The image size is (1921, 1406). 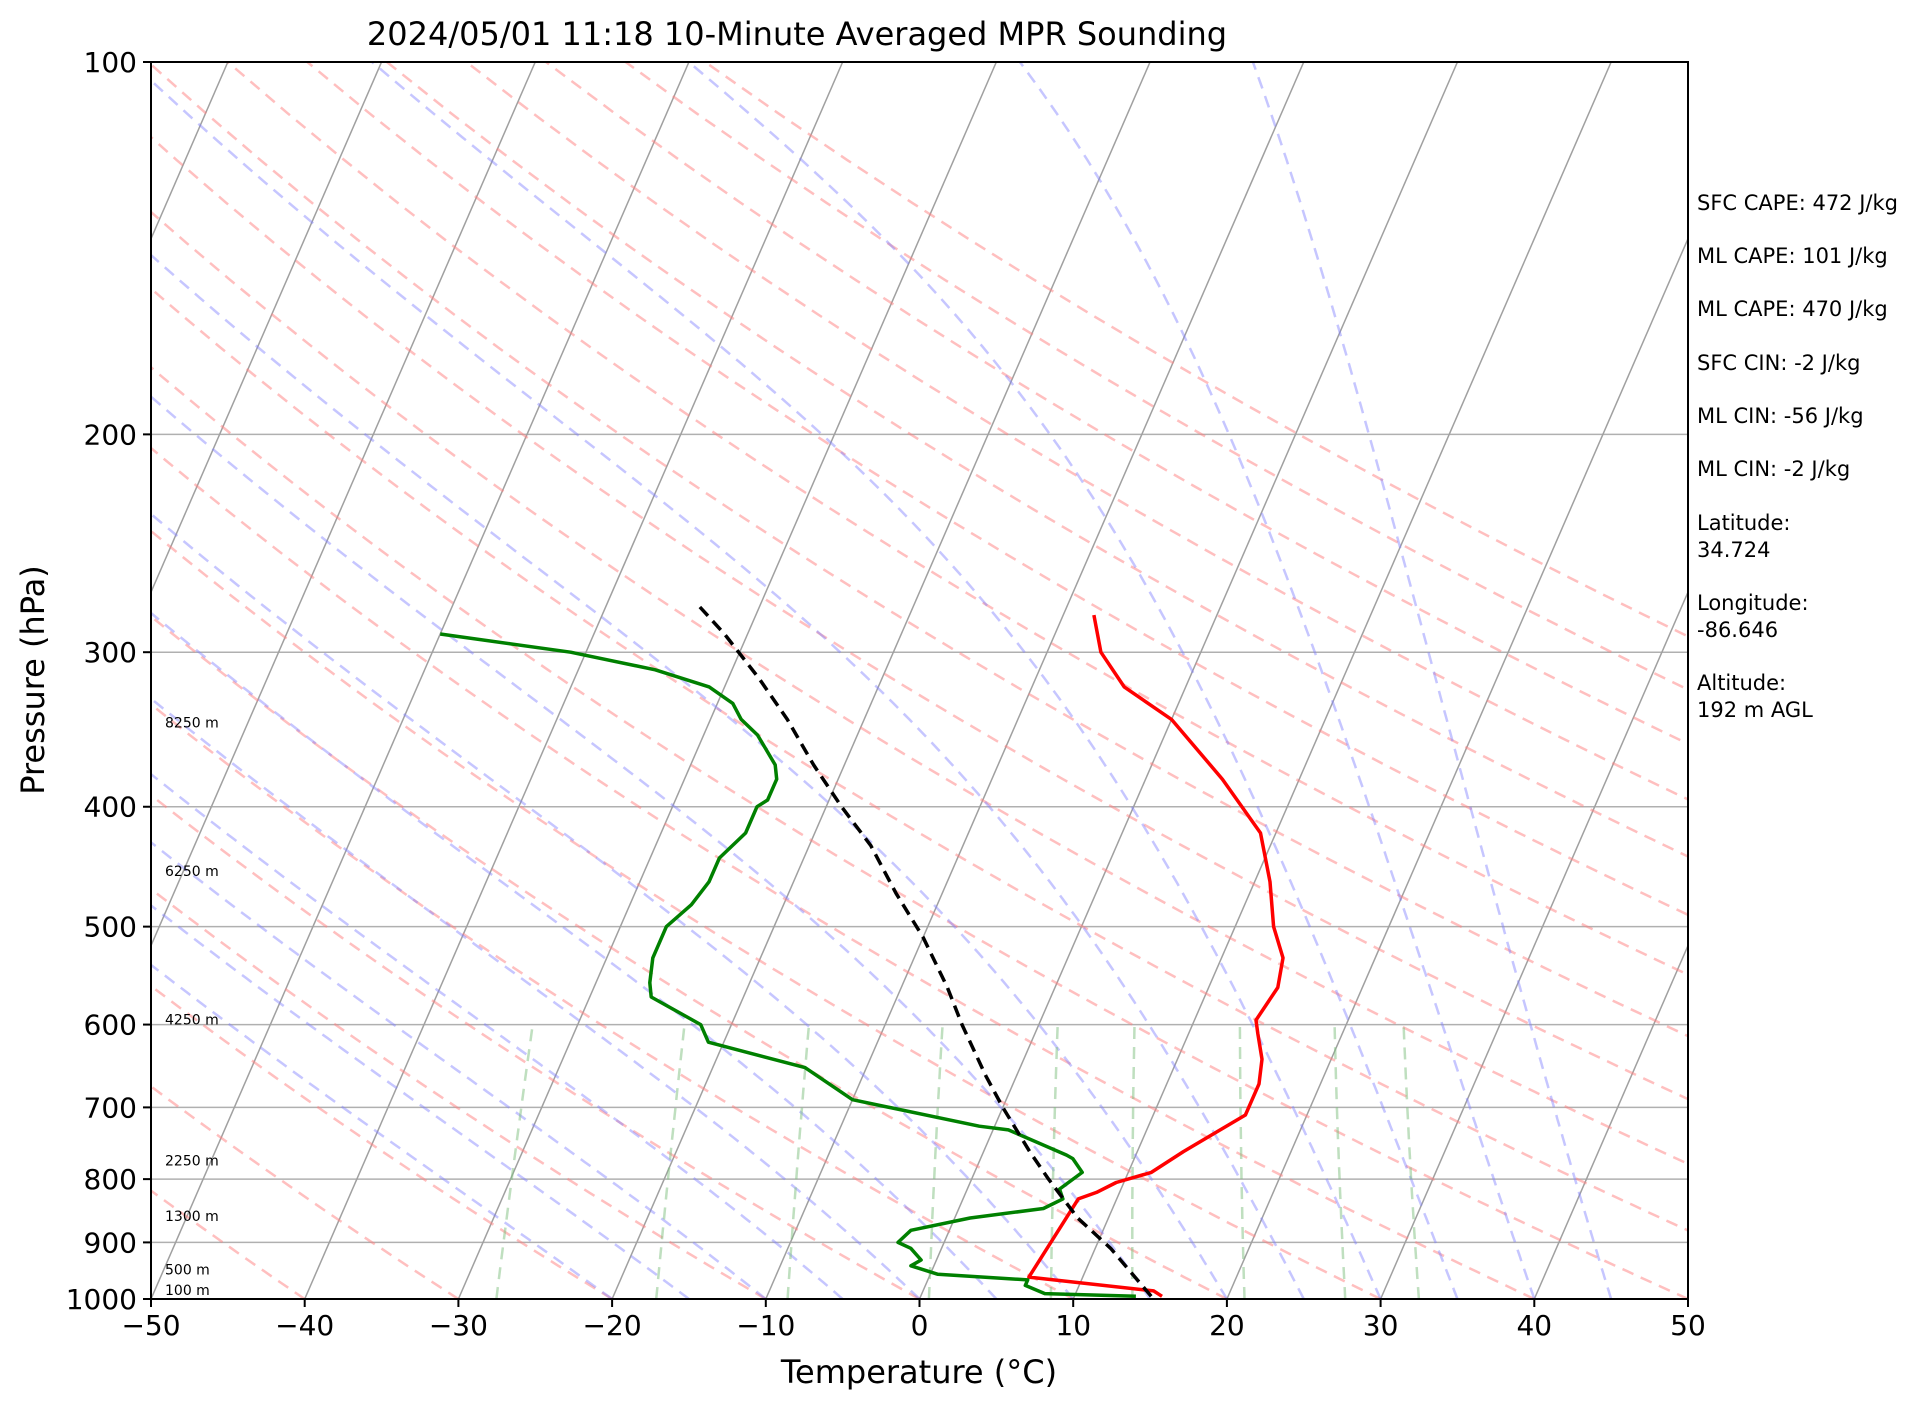 I want to click on sfc-cape-text: SFC CAPE: 472 J/kg, so click(x=1797, y=203).